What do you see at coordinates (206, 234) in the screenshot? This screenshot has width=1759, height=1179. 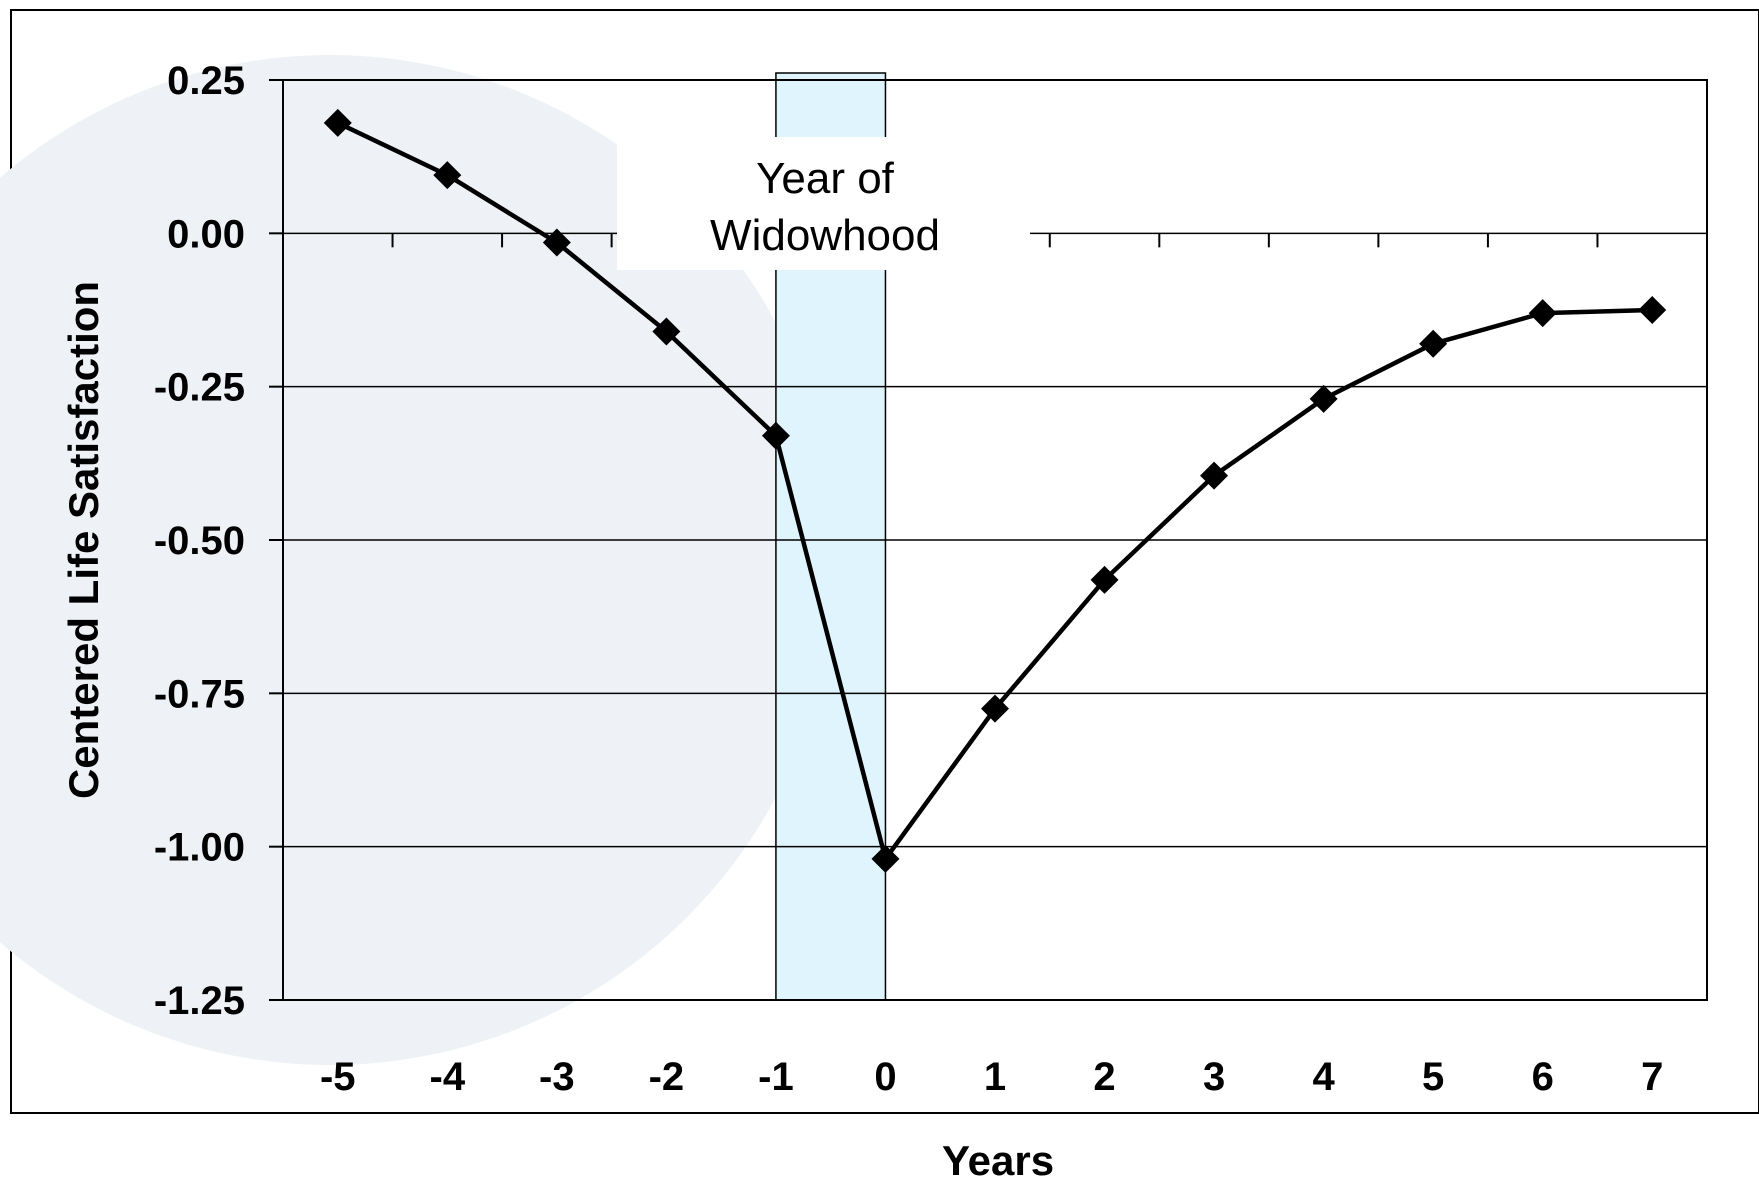 I see `y-tick-label: 0.00` at bounding box center [206, 234].